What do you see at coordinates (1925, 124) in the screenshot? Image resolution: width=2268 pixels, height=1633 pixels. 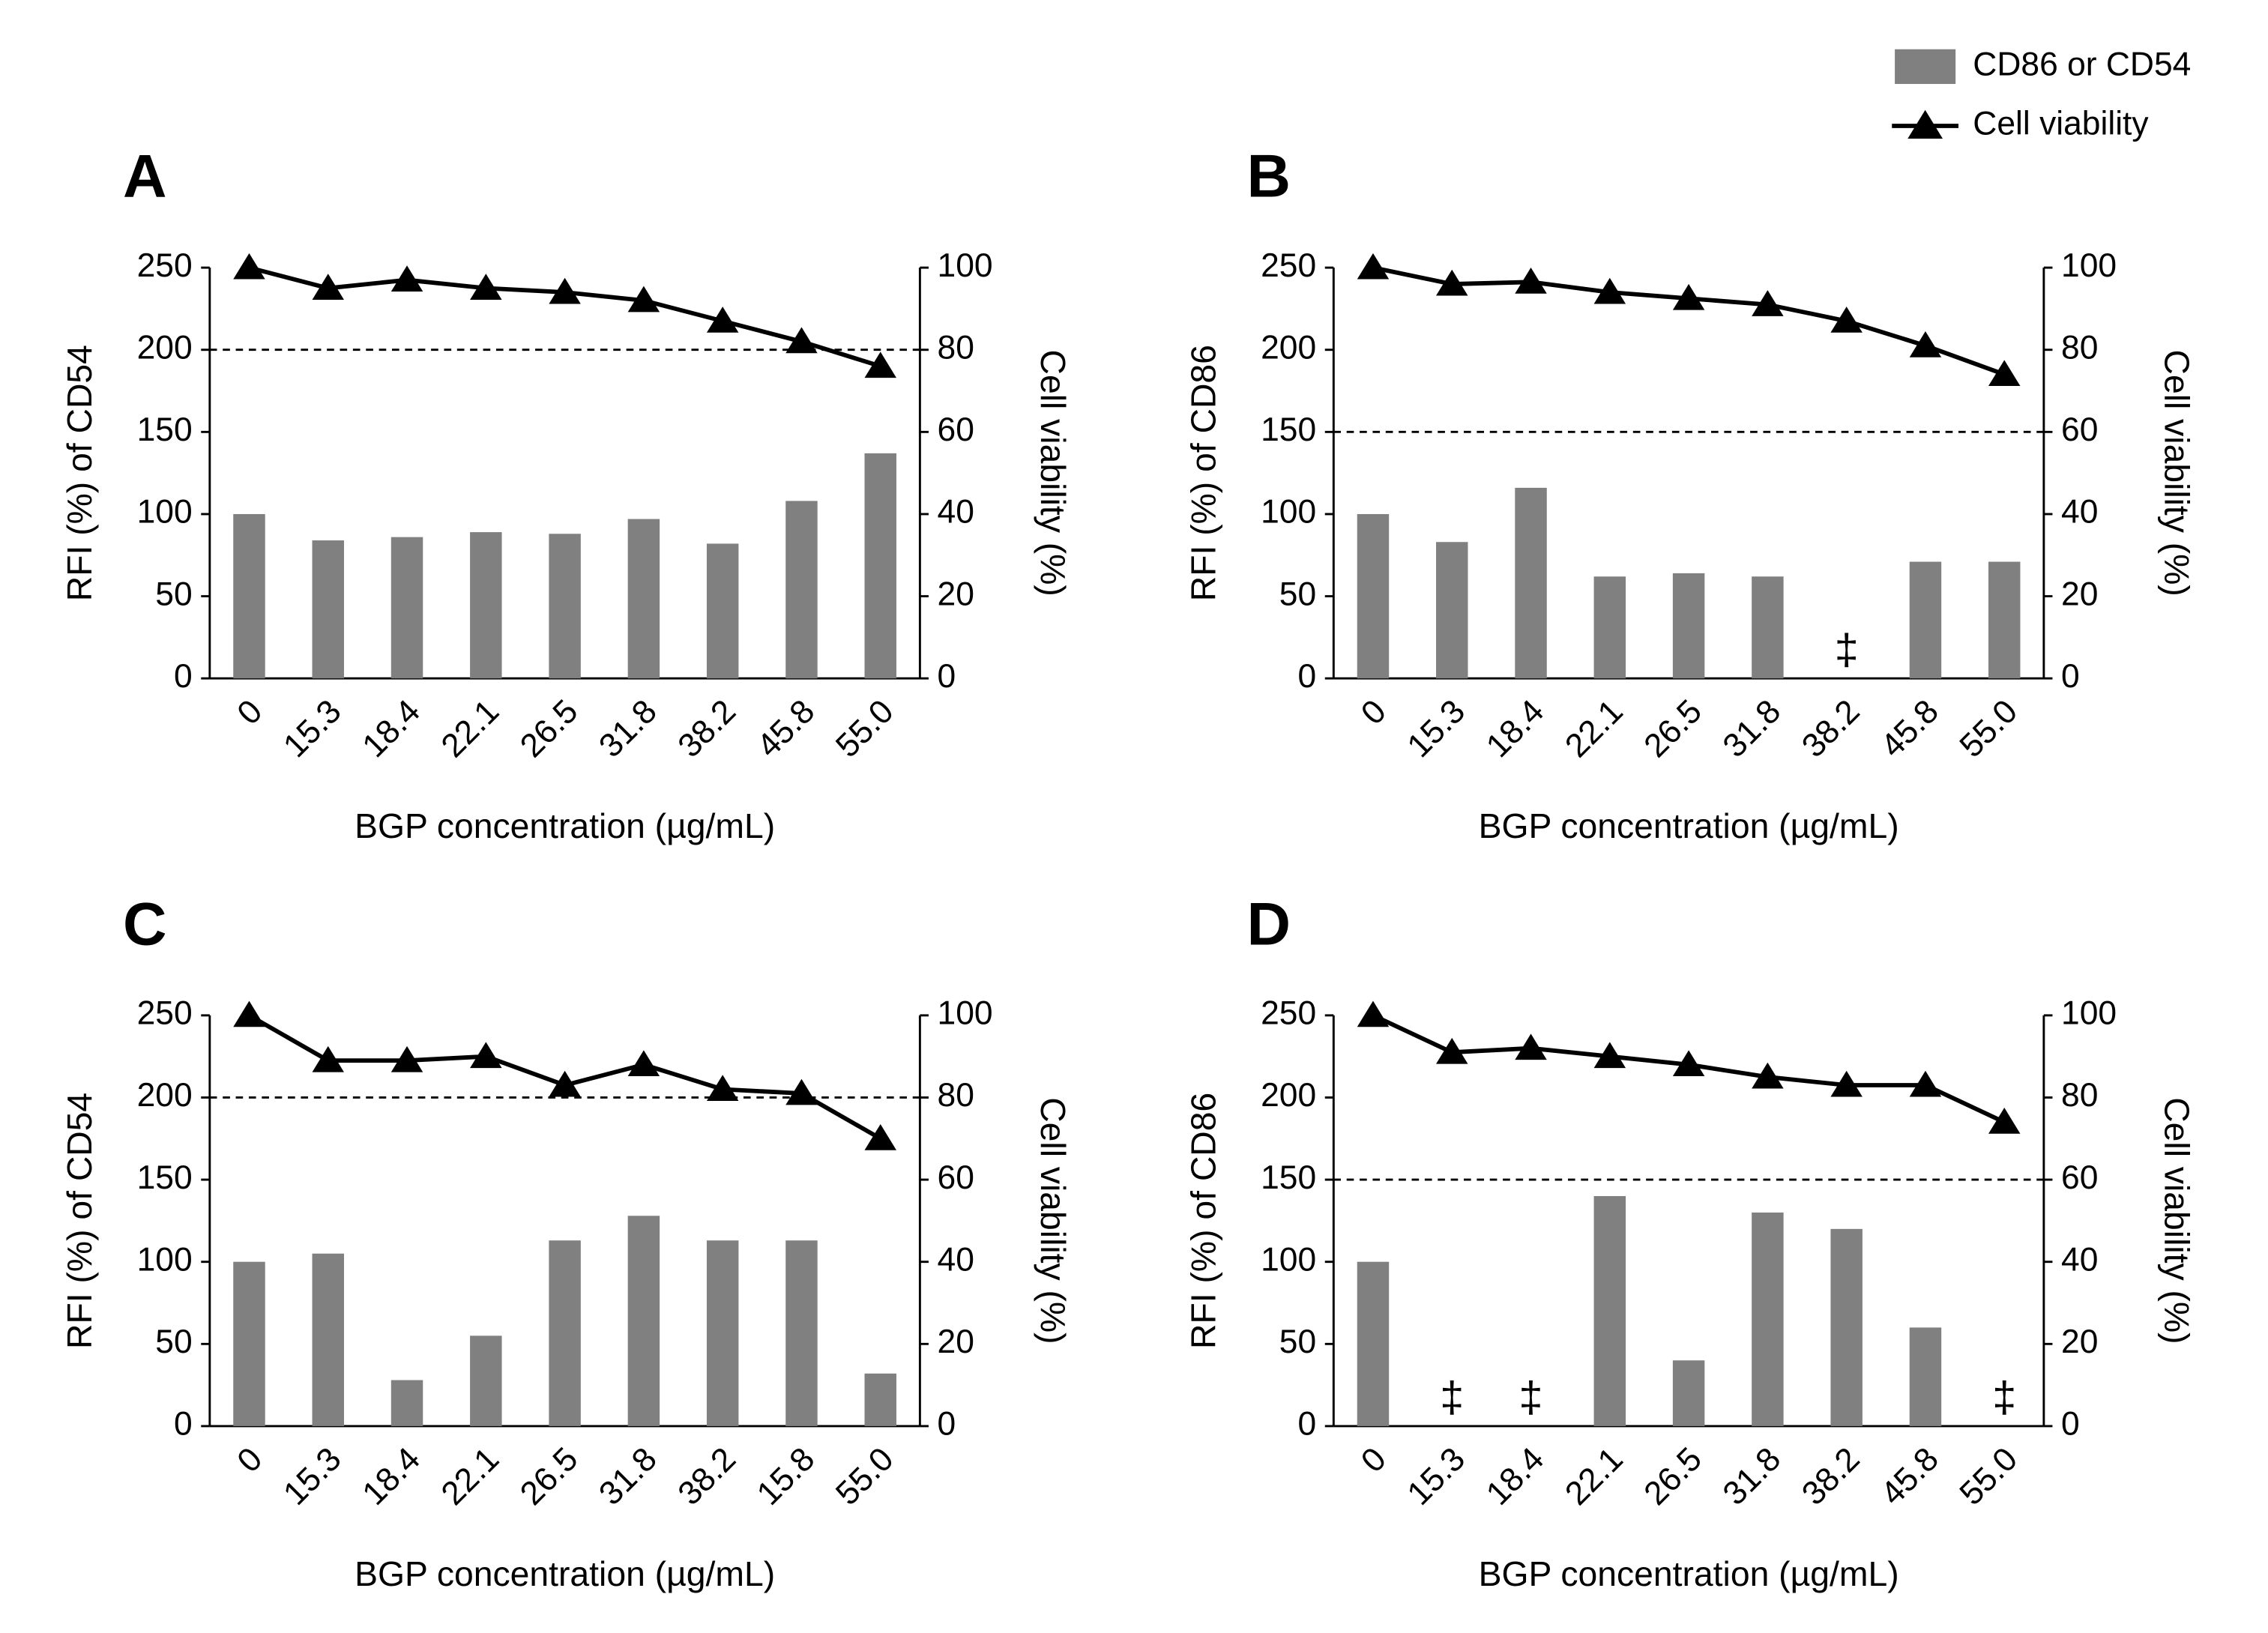 I see `legend-marker` at bounding box center [1925, 124].